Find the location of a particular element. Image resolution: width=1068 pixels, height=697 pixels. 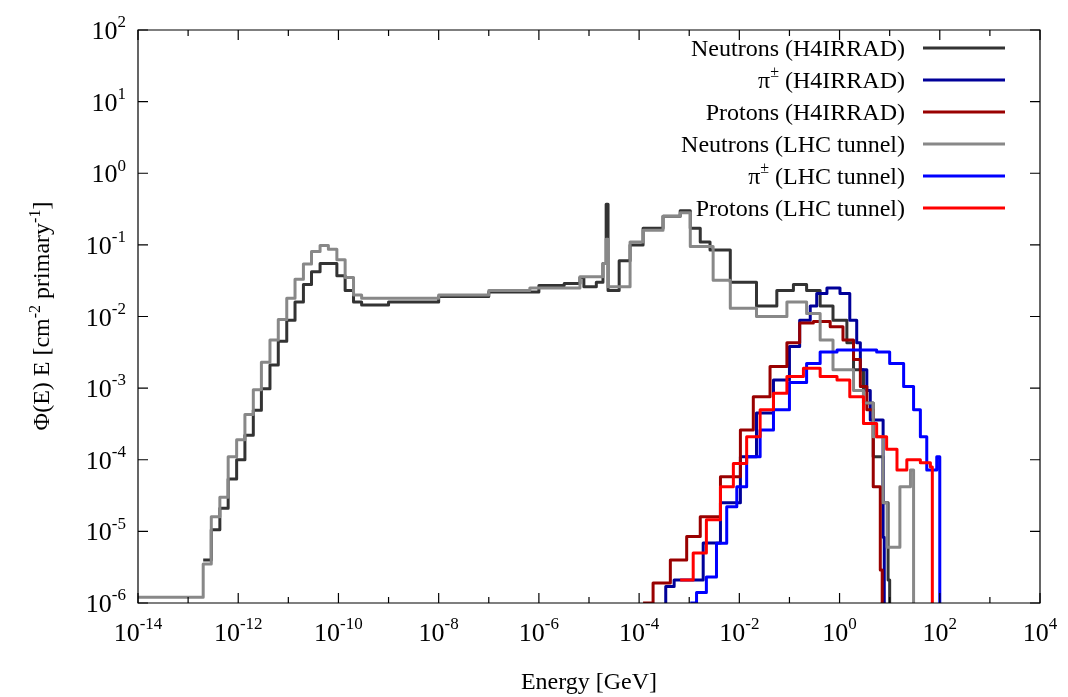

legend-label: Neutrons (H4IRRAD) is located at coordinates (798, 48).